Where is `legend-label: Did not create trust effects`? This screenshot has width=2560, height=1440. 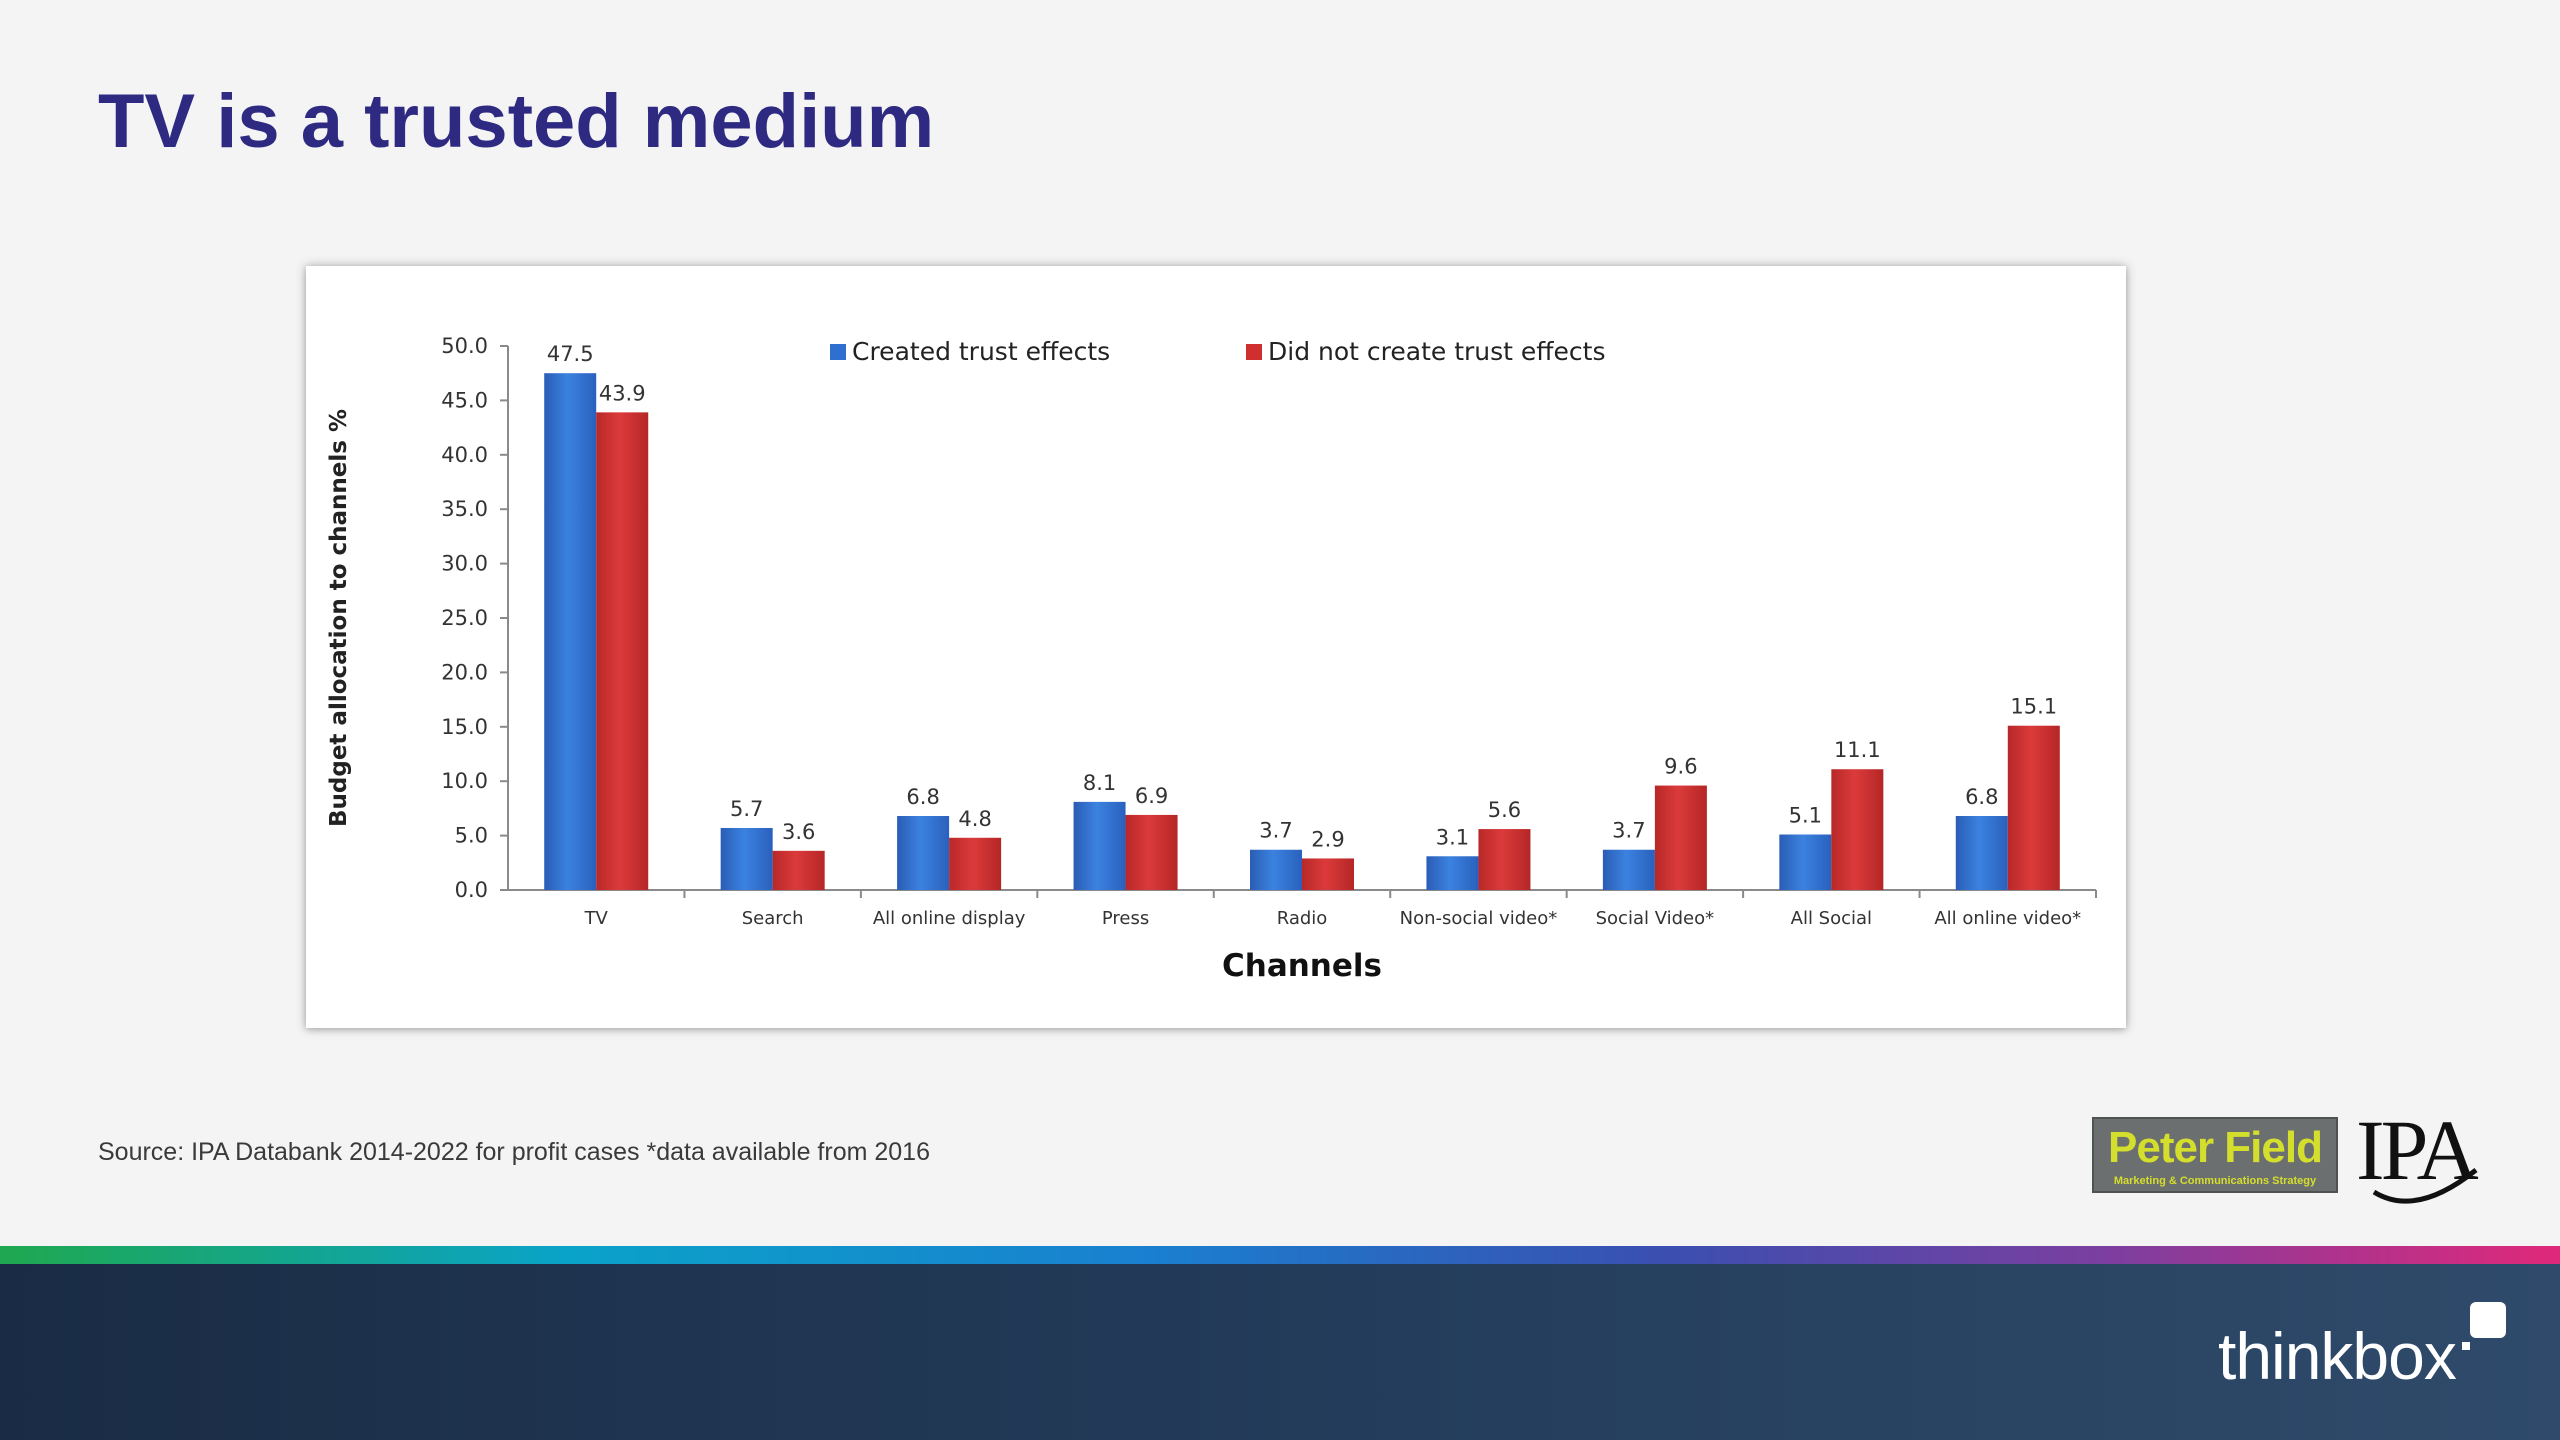 legend-label: Did not create trust effects is located at coordinates (1436, 351).